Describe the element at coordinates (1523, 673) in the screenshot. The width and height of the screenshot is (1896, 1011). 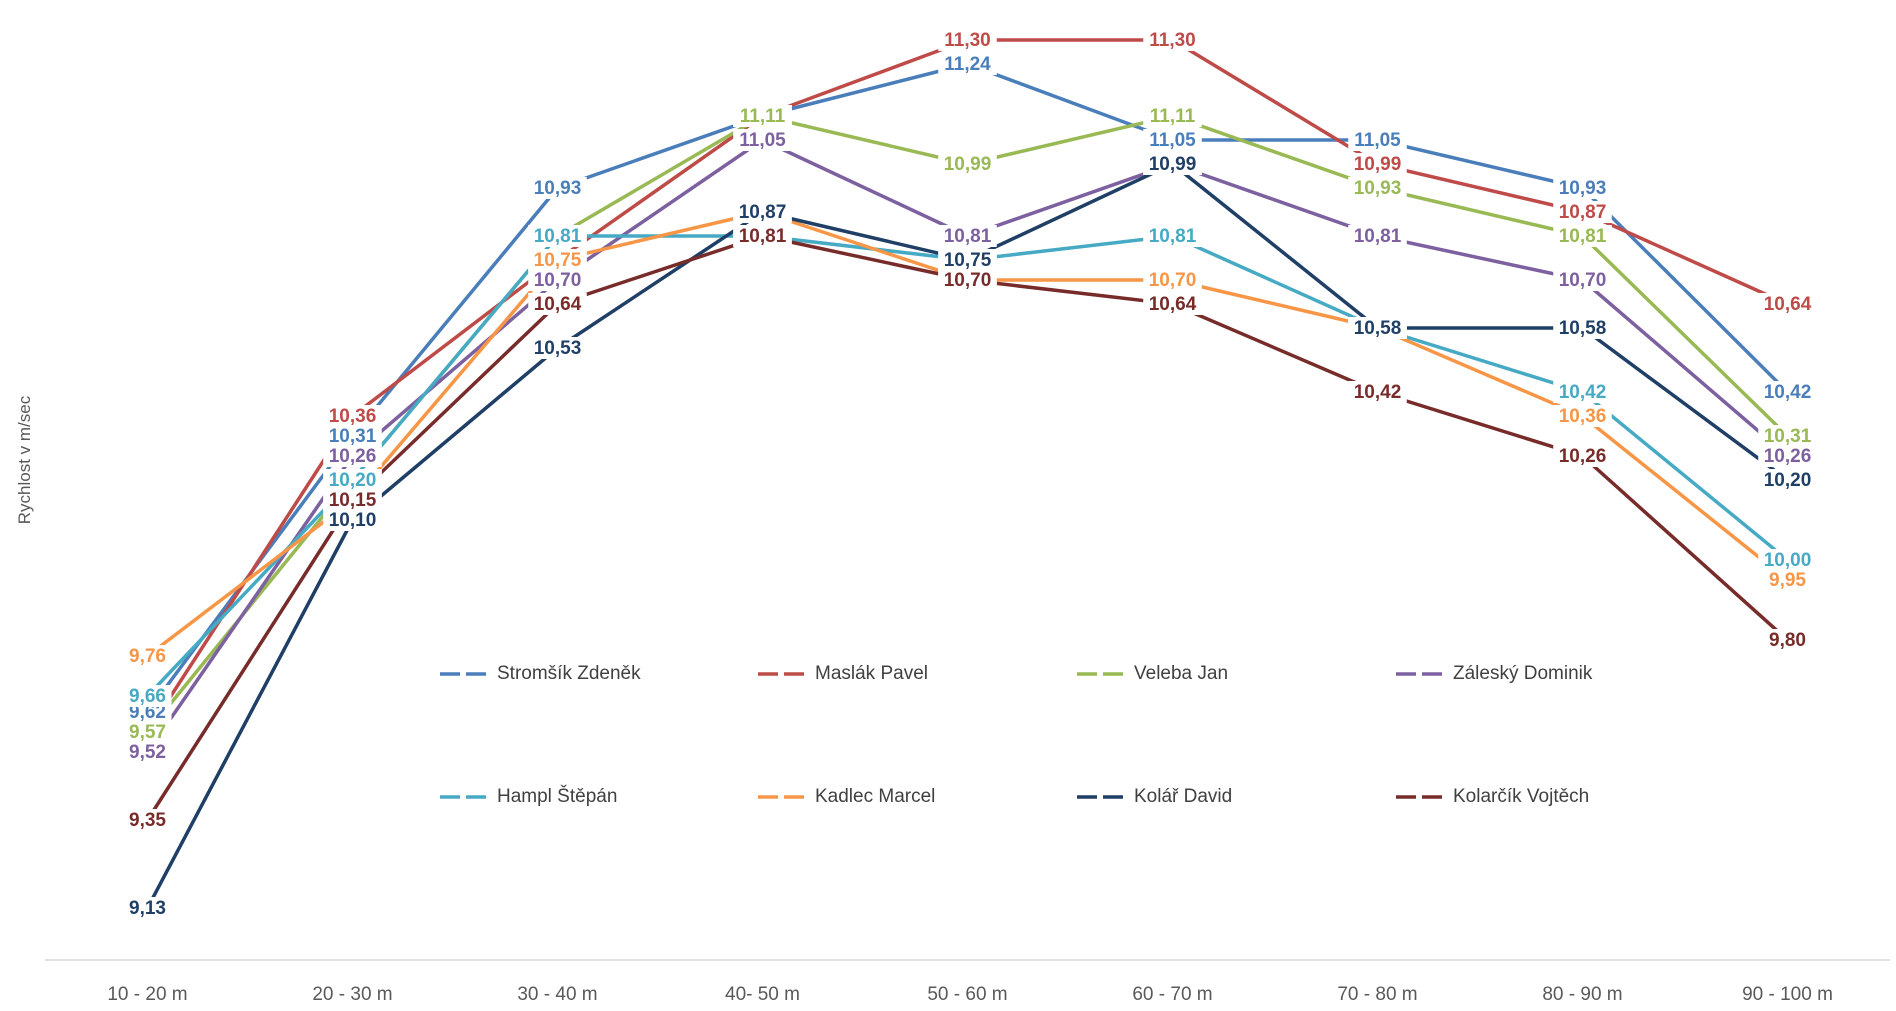
I see `legend-label: Záleský Dominik` at that location.